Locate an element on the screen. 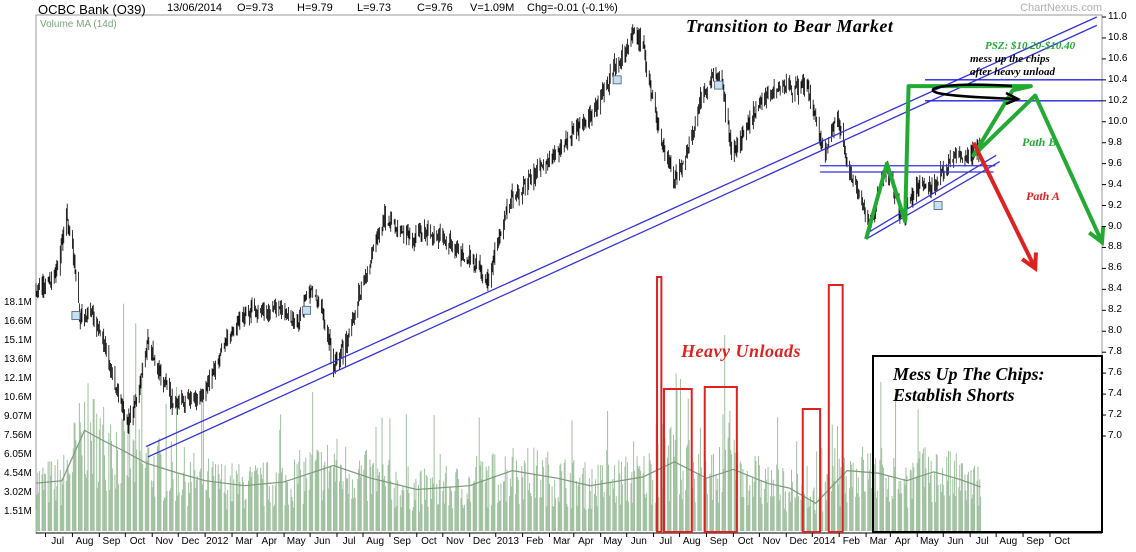  volume-tick-label: 13.6M is located at coordinates (18, 359).